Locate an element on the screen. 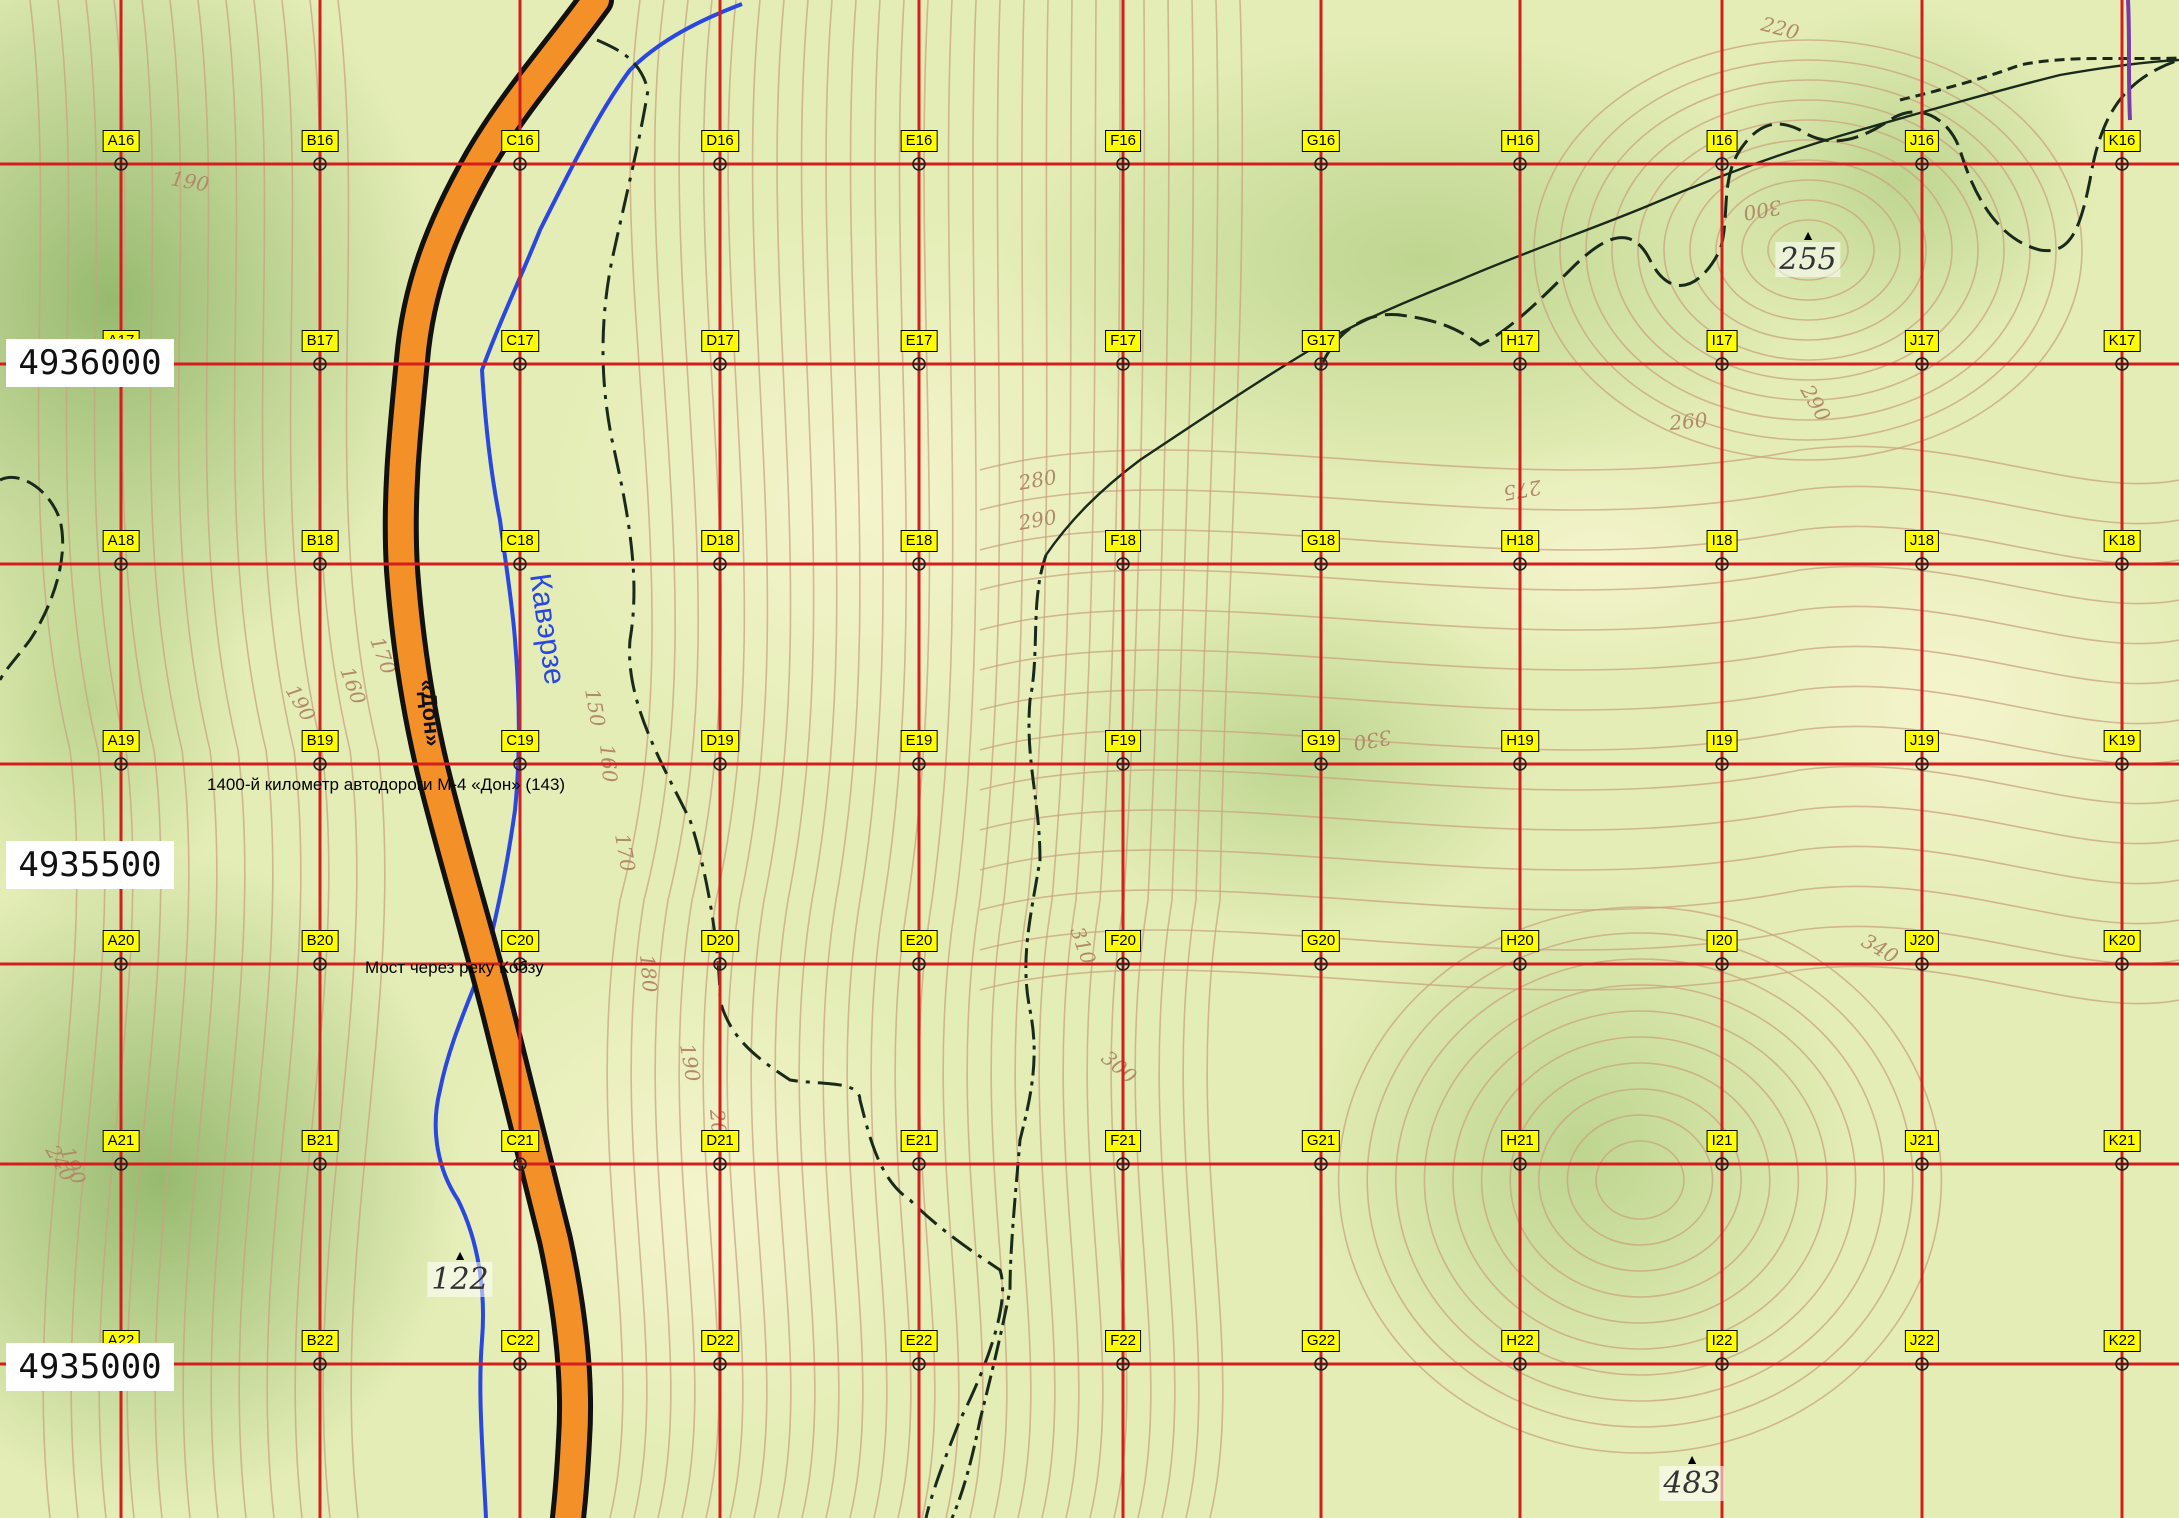 The width and height of the screenshot is (2179, 1518). cell-label-F19: F19 is located at coordinates (1123, 741).